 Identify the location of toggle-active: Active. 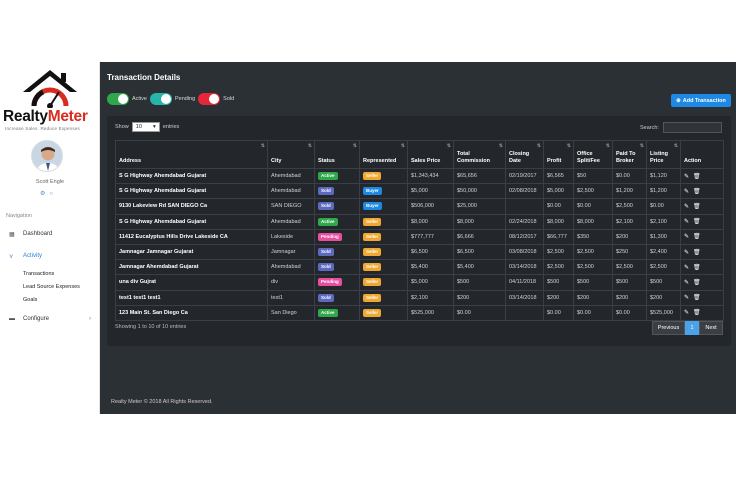
(127, 99).